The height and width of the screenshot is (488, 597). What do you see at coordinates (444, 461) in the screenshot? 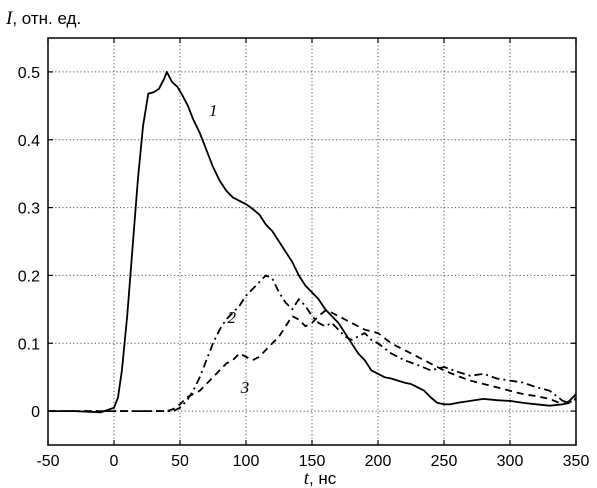
I see `x-tick-label: 250` at bounding box center [444, 461].